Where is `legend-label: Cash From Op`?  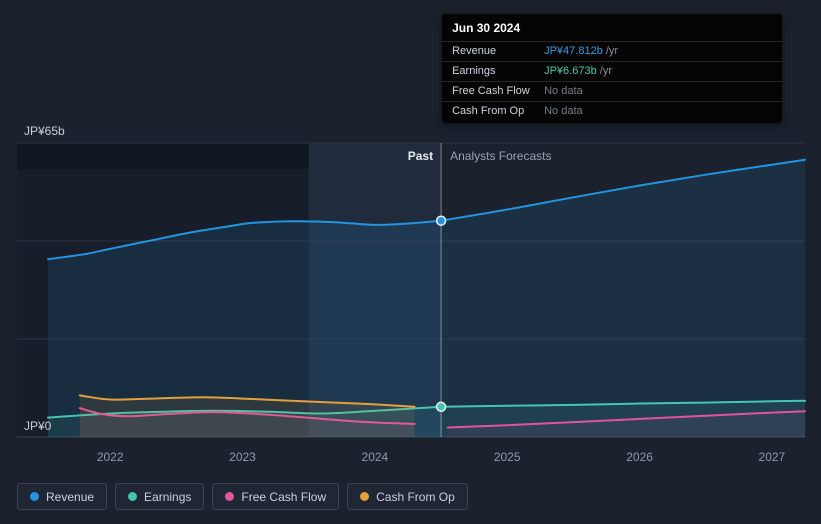
legend-label: Cash From Op is located at coordinates (415, 496).